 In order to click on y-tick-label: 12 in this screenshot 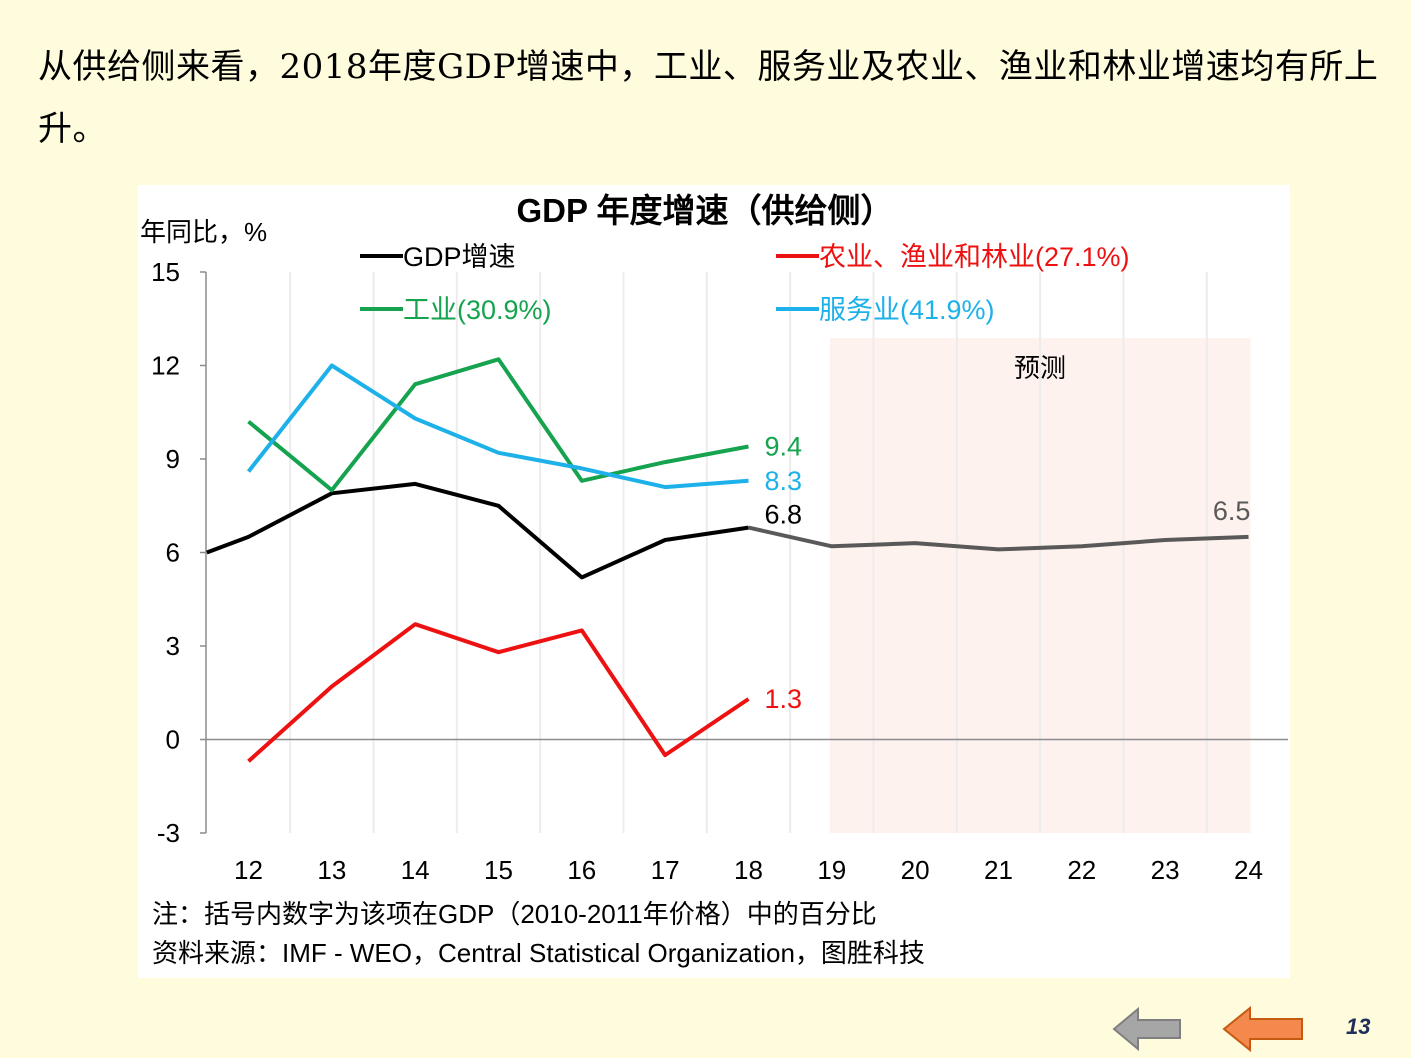, I will do `click(165, 366)`.